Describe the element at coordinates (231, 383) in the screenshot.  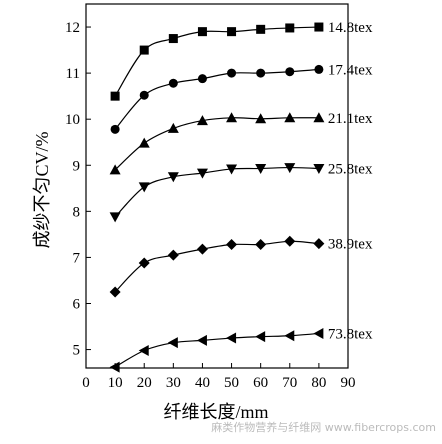
I see `x-tick-label: 50` at that location.